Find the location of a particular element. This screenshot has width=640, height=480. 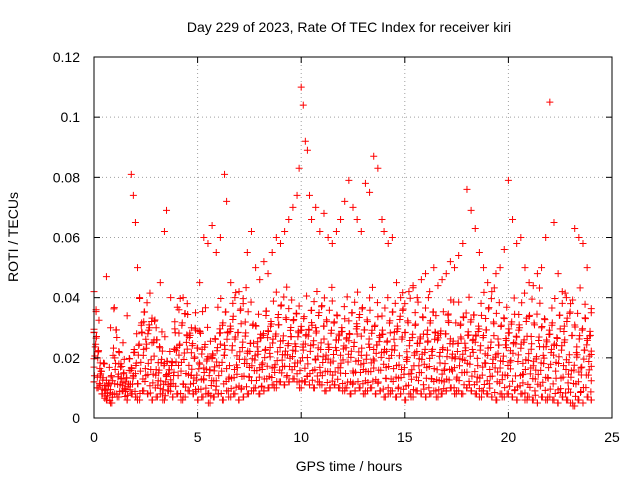

x-tick-label: 5 is located at coordinates (198, 437).